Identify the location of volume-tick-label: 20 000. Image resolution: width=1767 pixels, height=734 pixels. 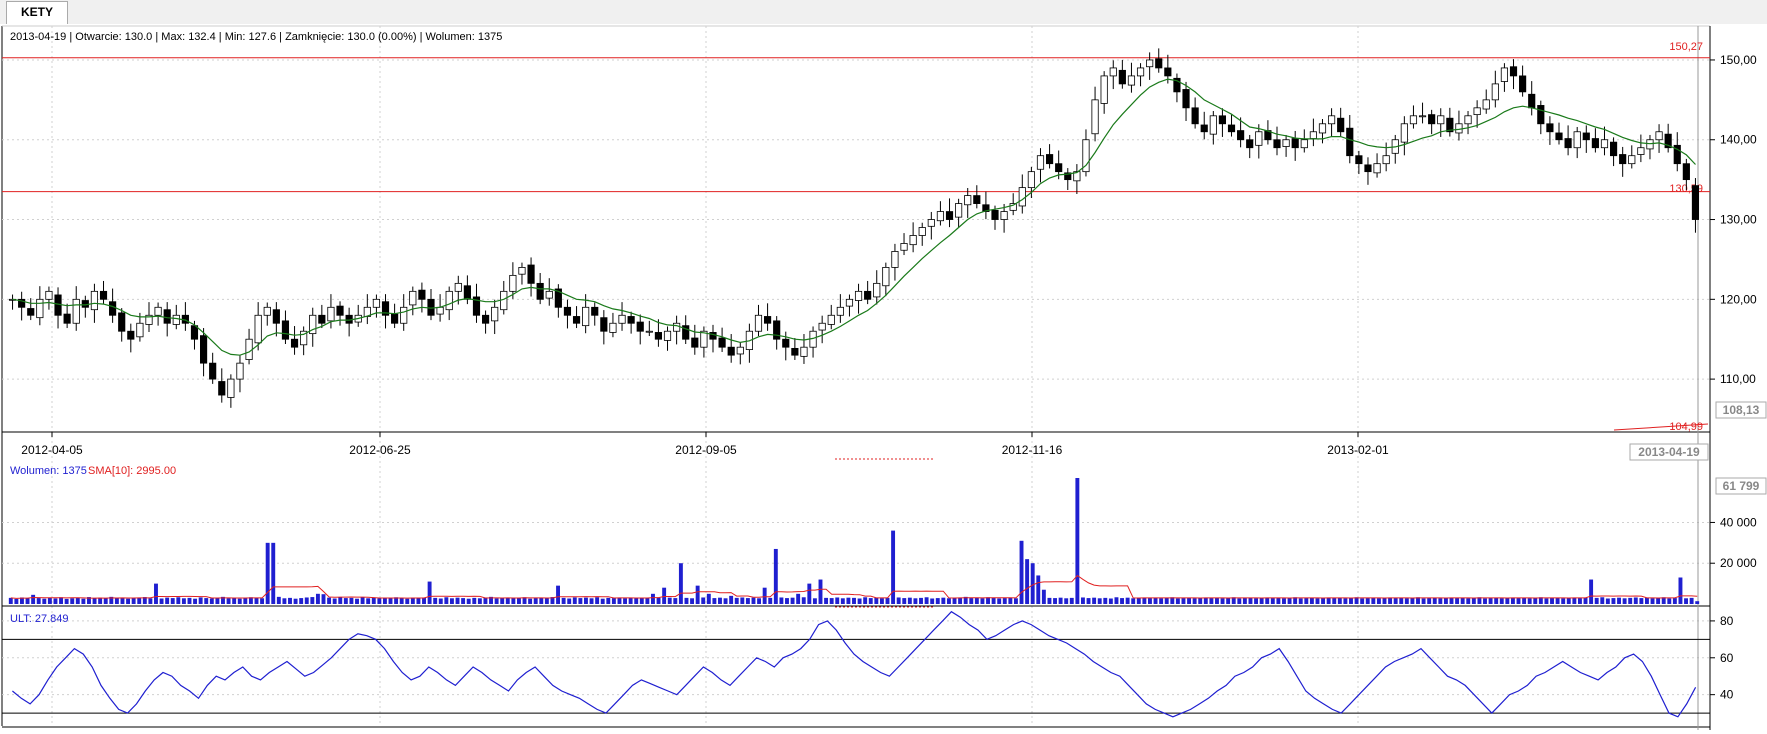
(1738, 563).